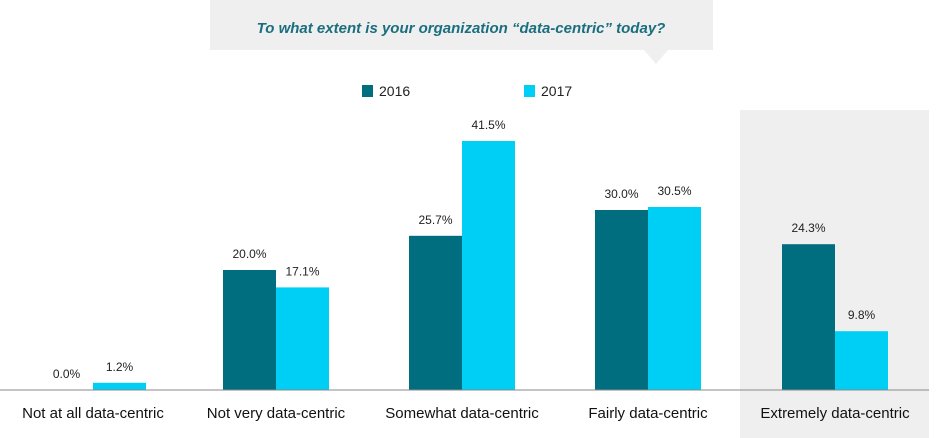 This screenshot has width=939, height=438. I want to click on legend-swatch-2016, so click(367, 91).